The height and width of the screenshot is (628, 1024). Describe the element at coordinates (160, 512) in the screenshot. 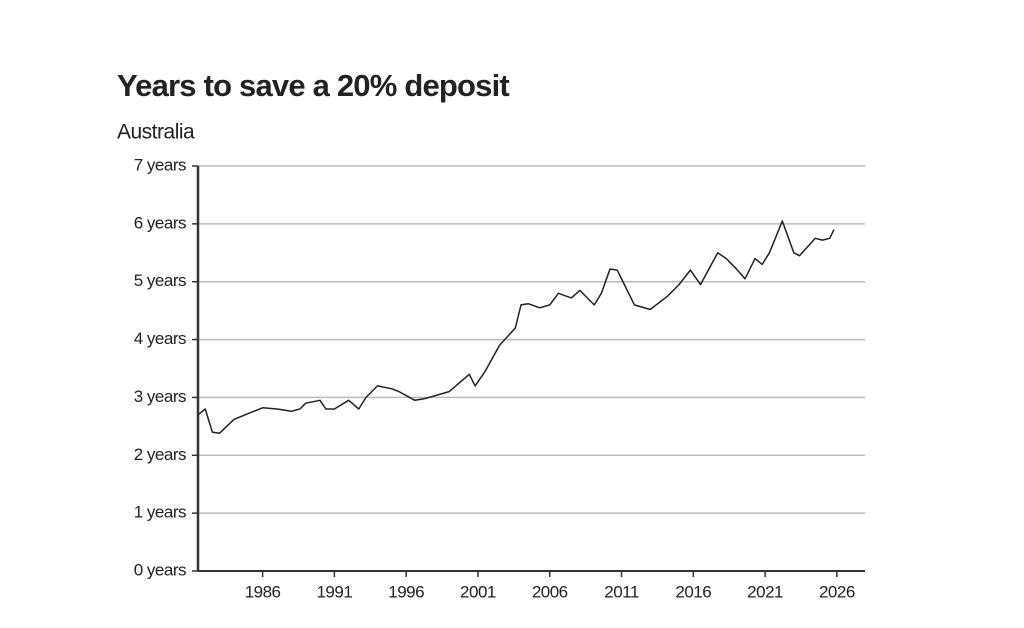

I see `y-tick-label: 1 years` at that location.